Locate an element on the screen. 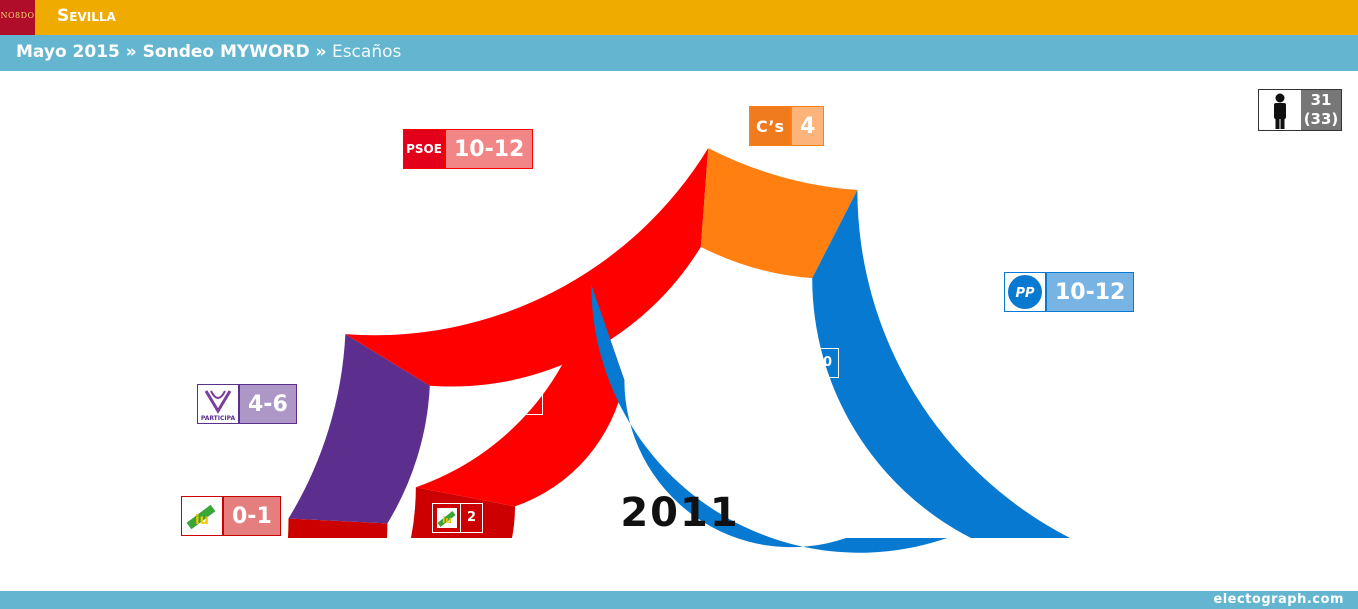 This screenshot has height=609, width=1358. participa-logo-icon: PARTICIPA is located at coordinates (218, 404).